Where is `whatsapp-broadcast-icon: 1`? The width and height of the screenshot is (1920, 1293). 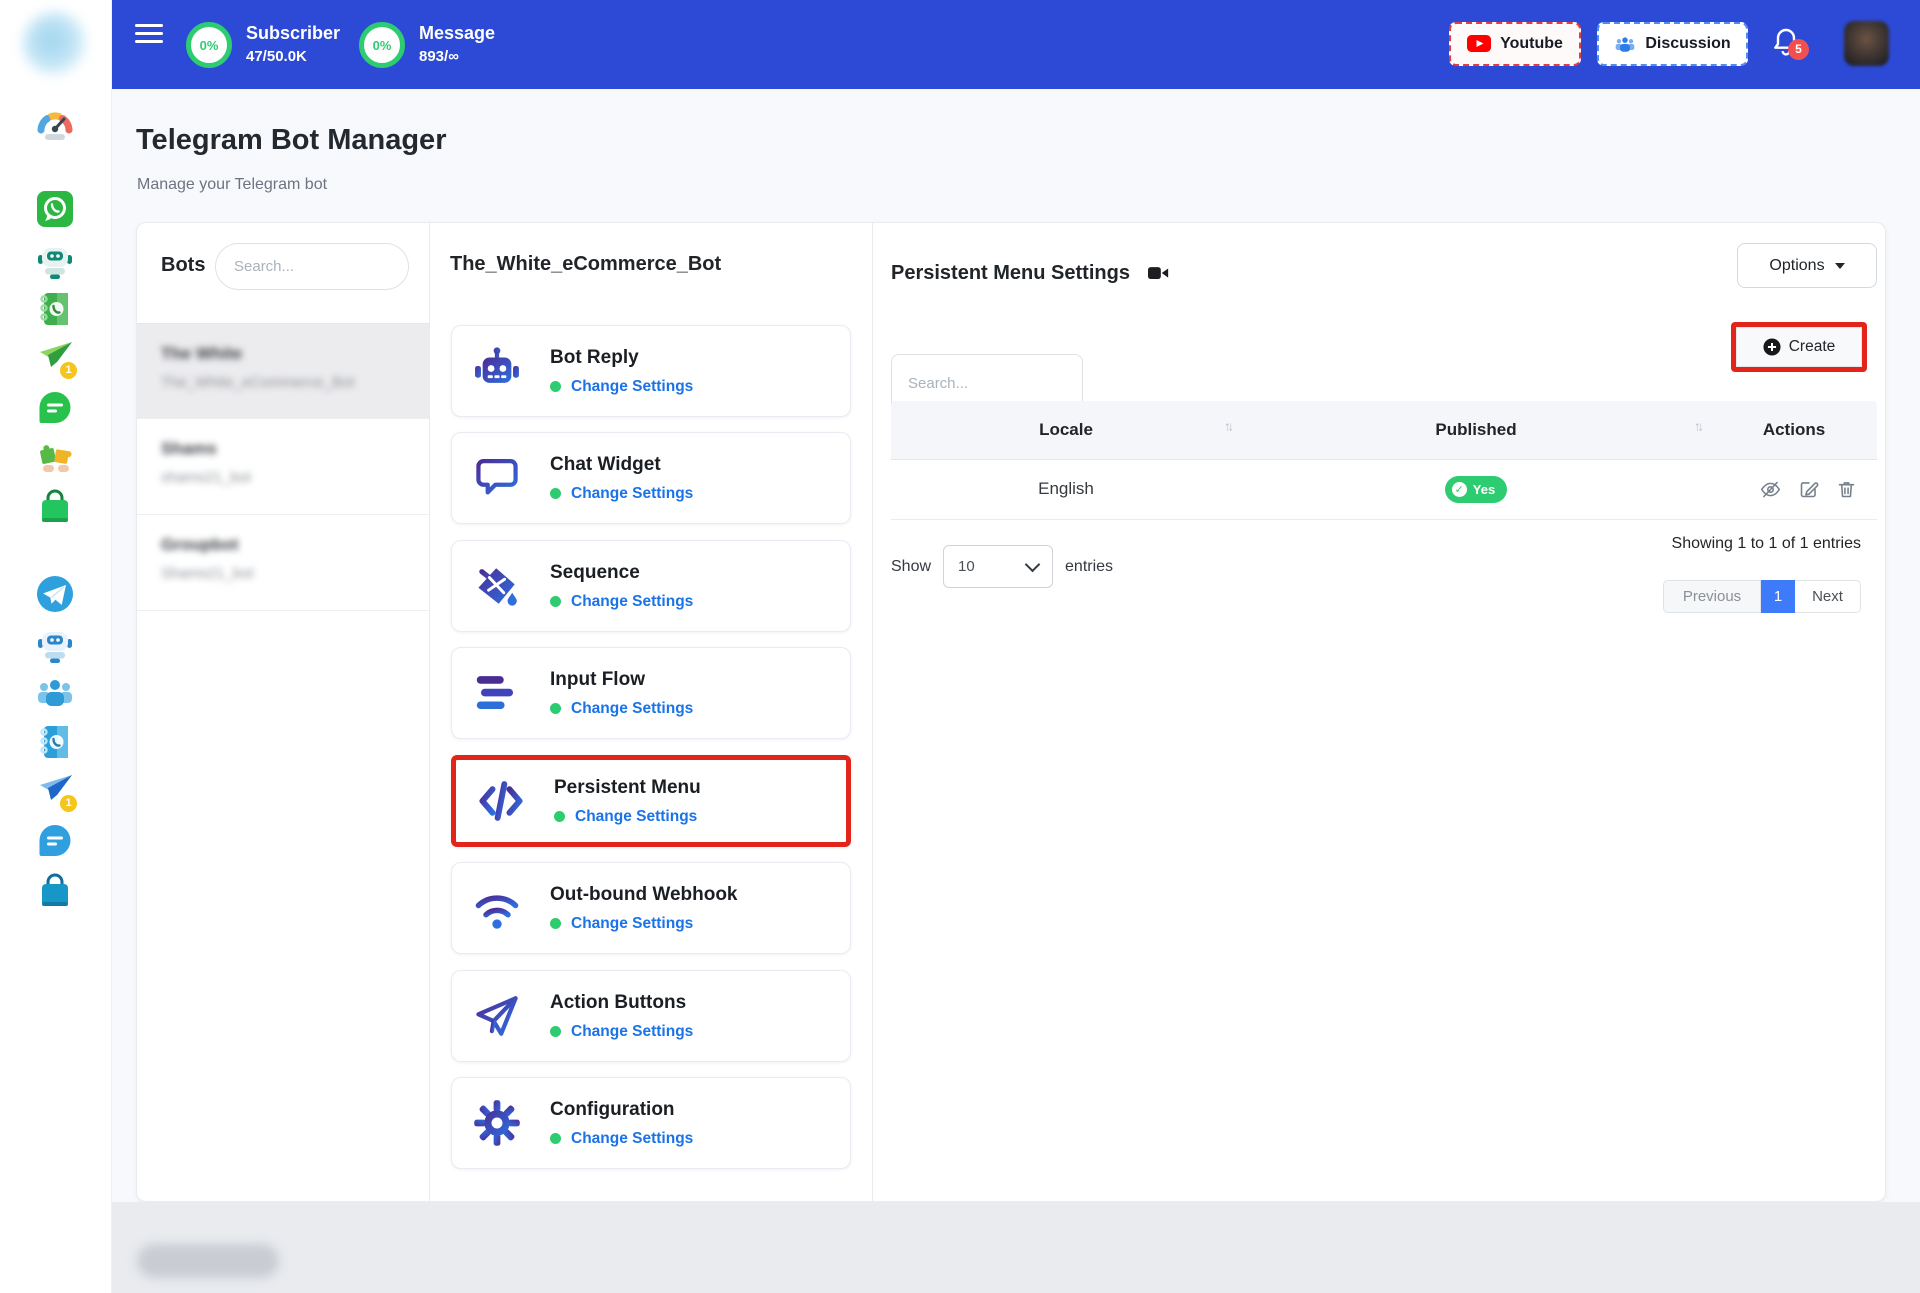
whatsapp-broadcast-icon: 1 is located at coordinates (56, 358).